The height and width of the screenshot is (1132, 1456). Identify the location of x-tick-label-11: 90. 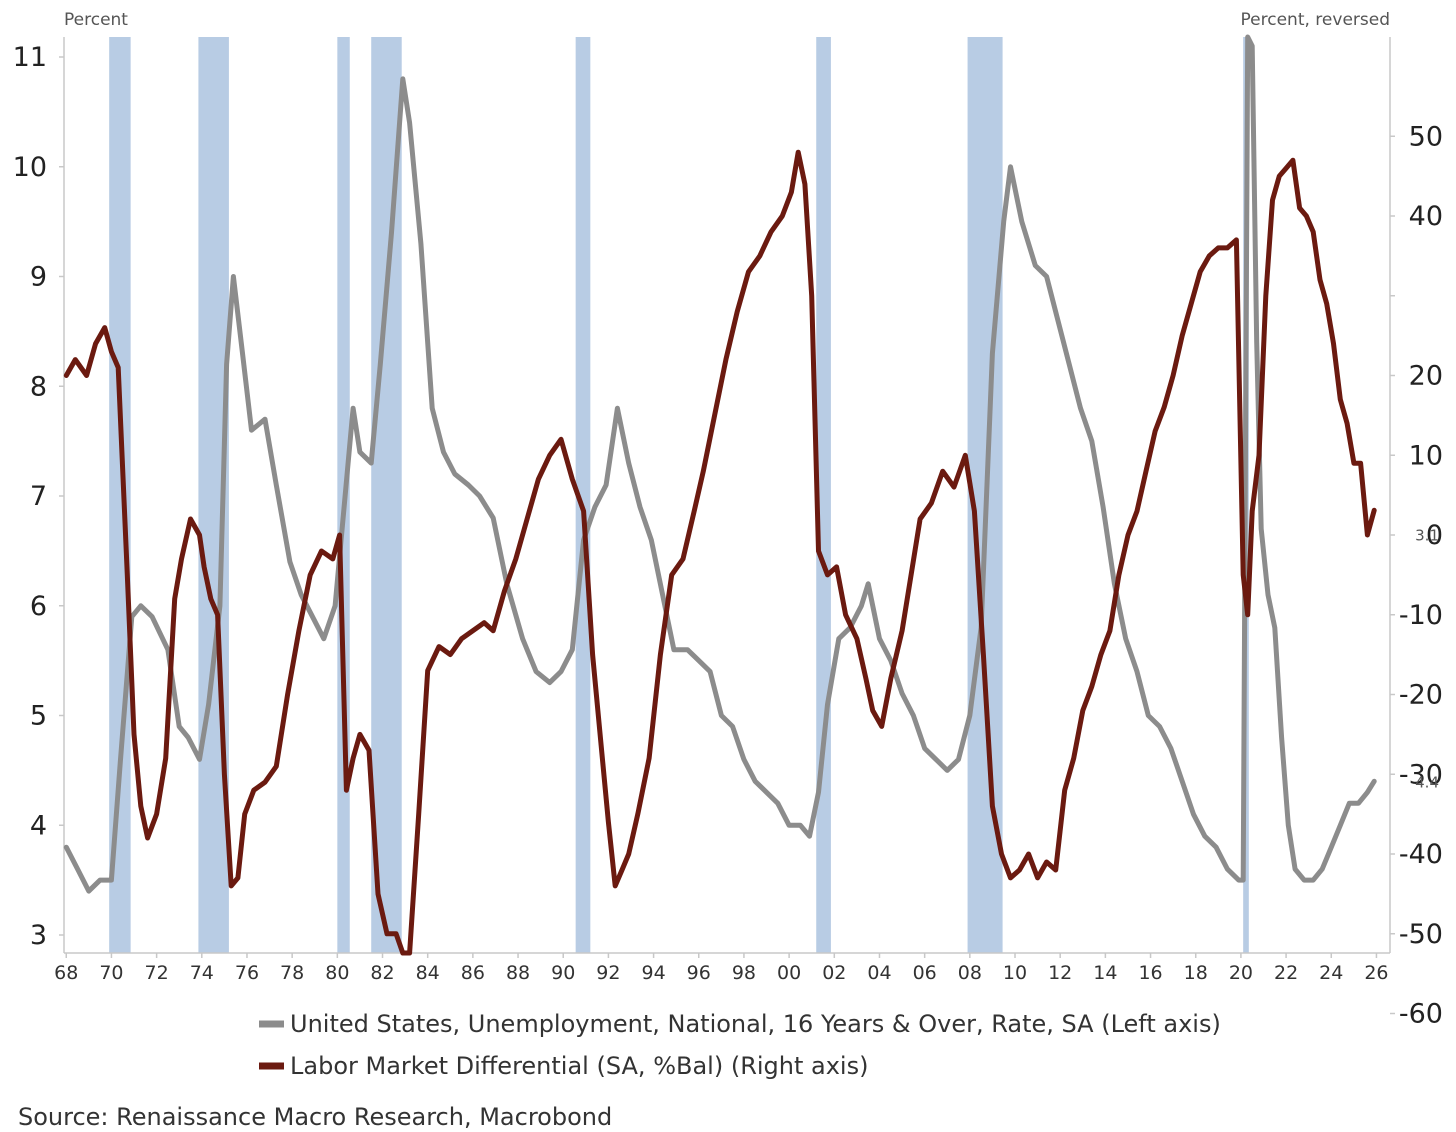
(563, 973).